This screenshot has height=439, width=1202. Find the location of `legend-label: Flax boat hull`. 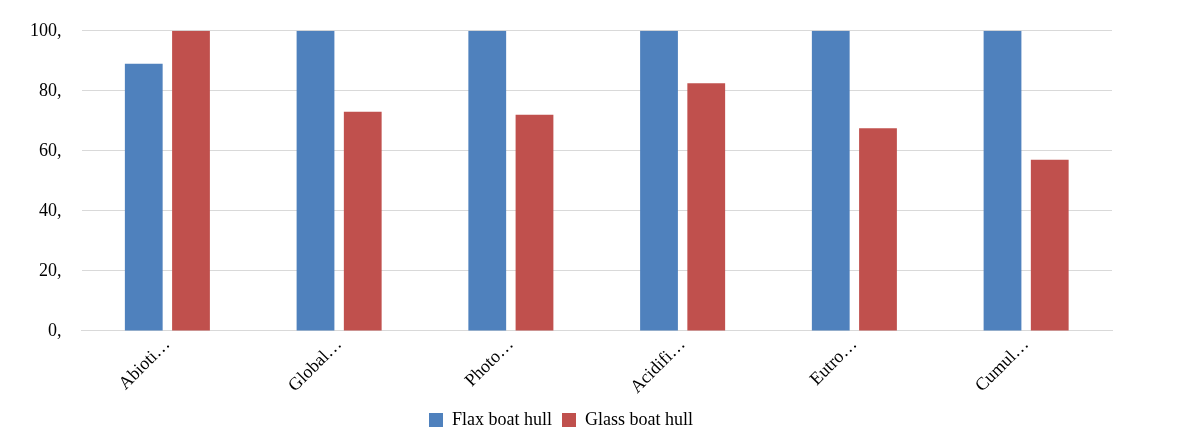

legend-label: Flax boat hull is located at coordinates (502, 418).